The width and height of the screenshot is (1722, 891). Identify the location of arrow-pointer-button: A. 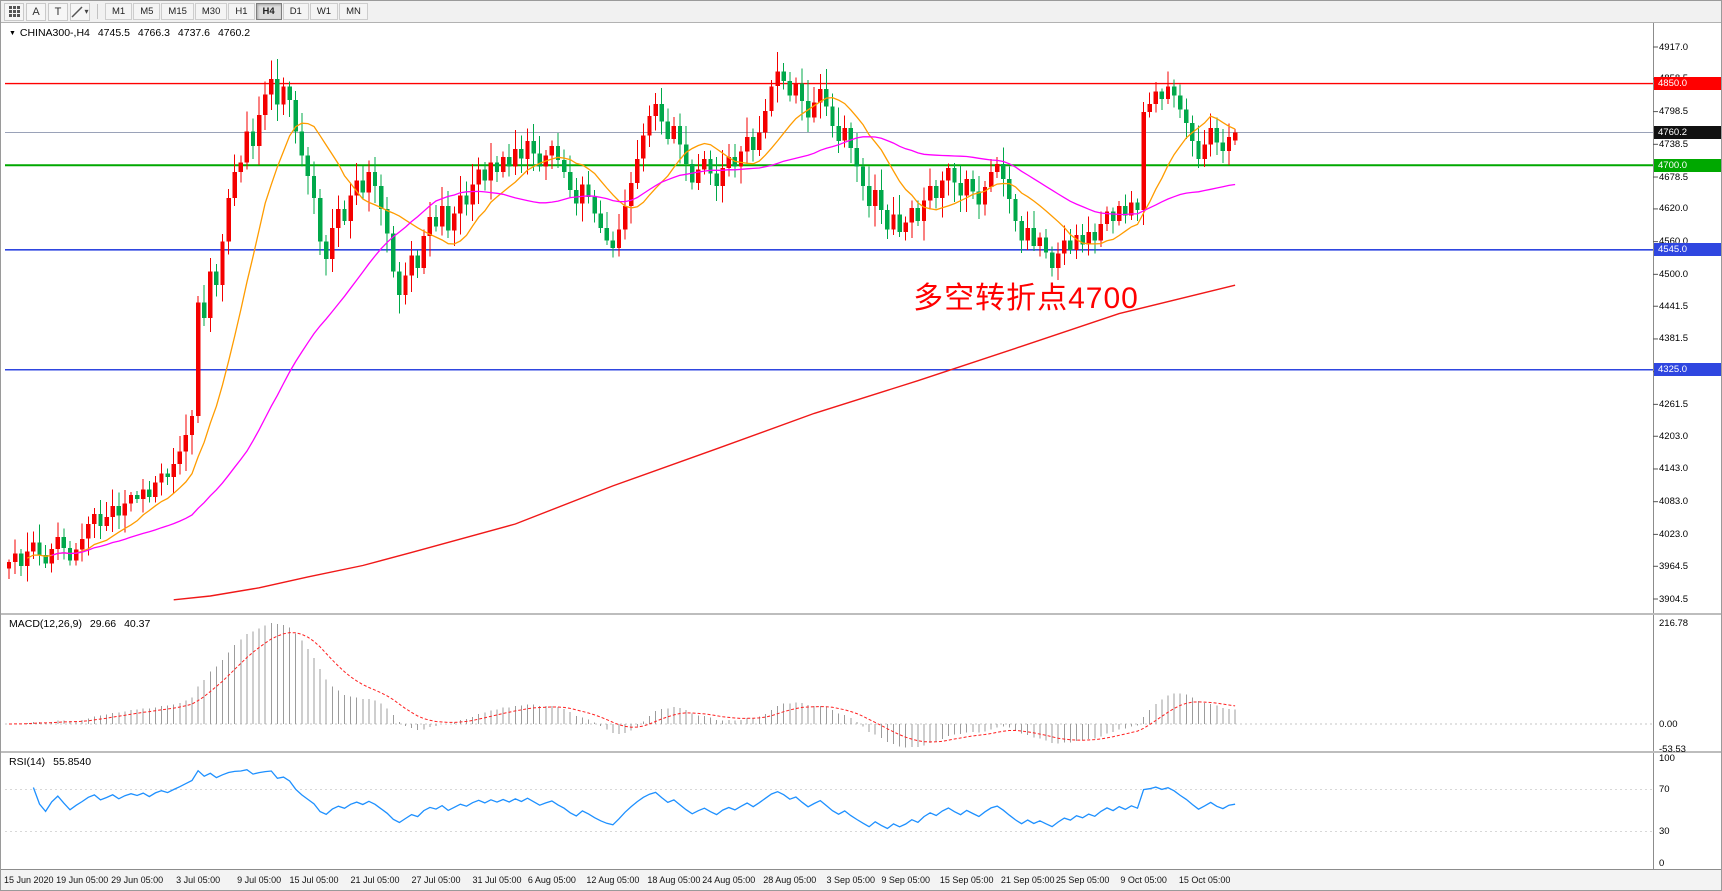
(36, 11).